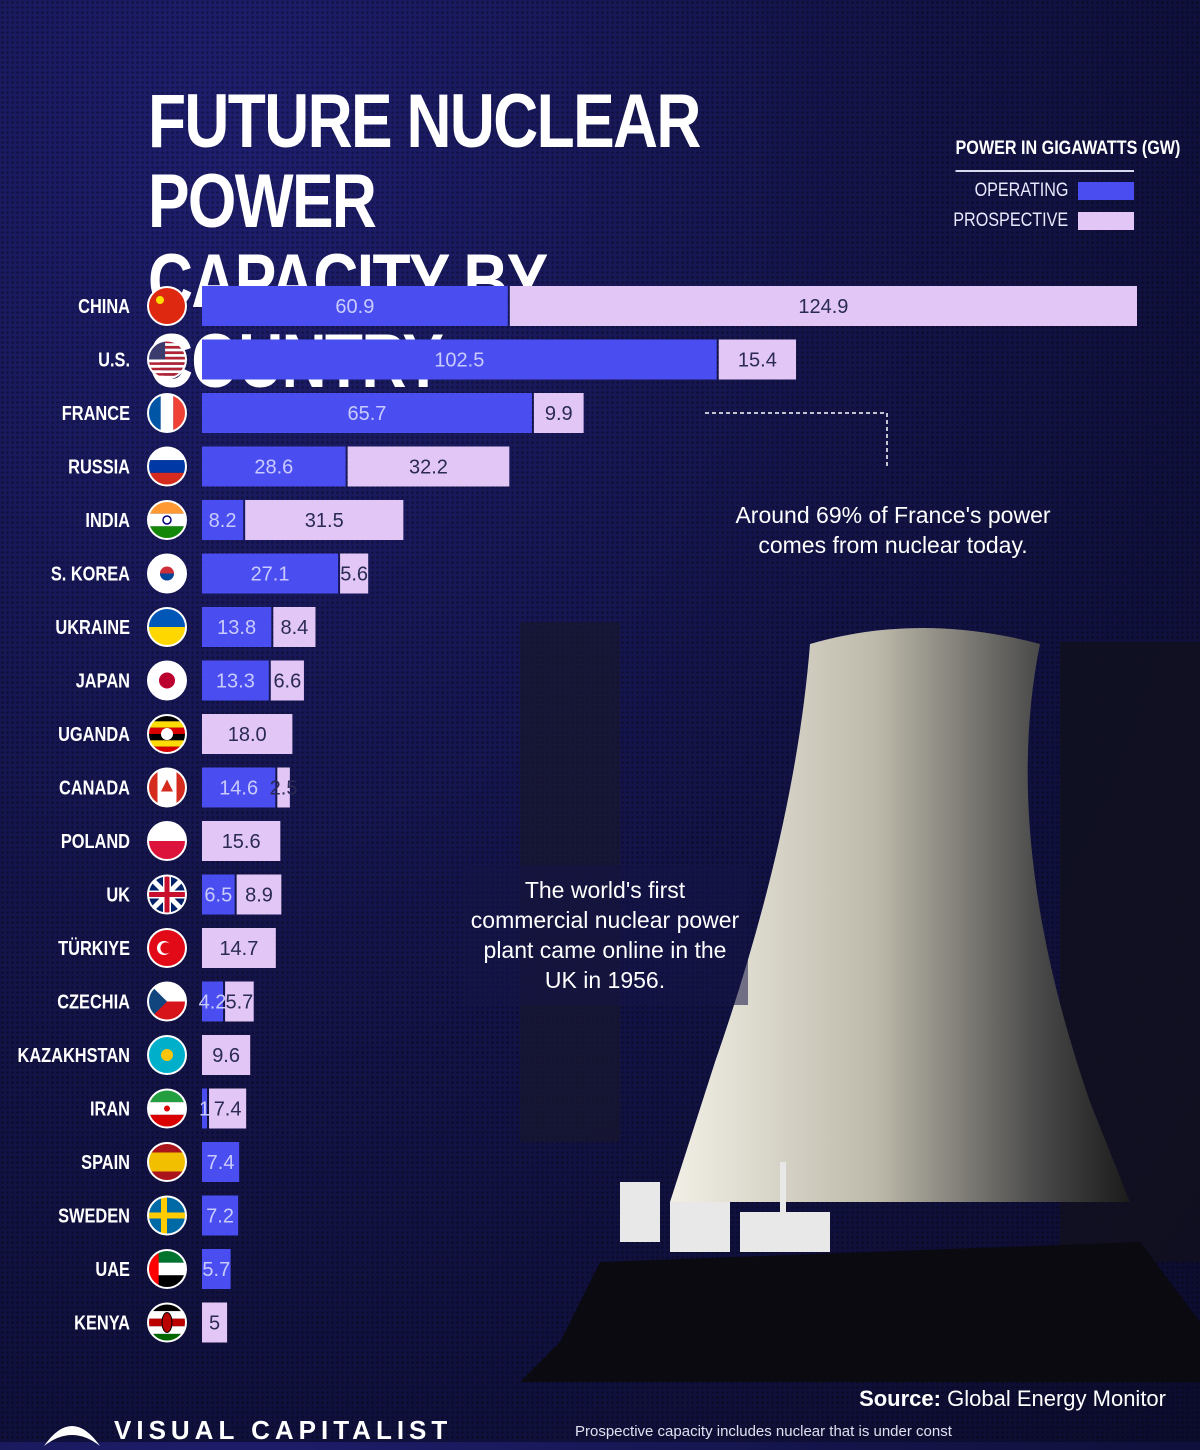 The image size is (1200, 1450). I want to click on country-label: CZECHIA, so click(93, 1001).